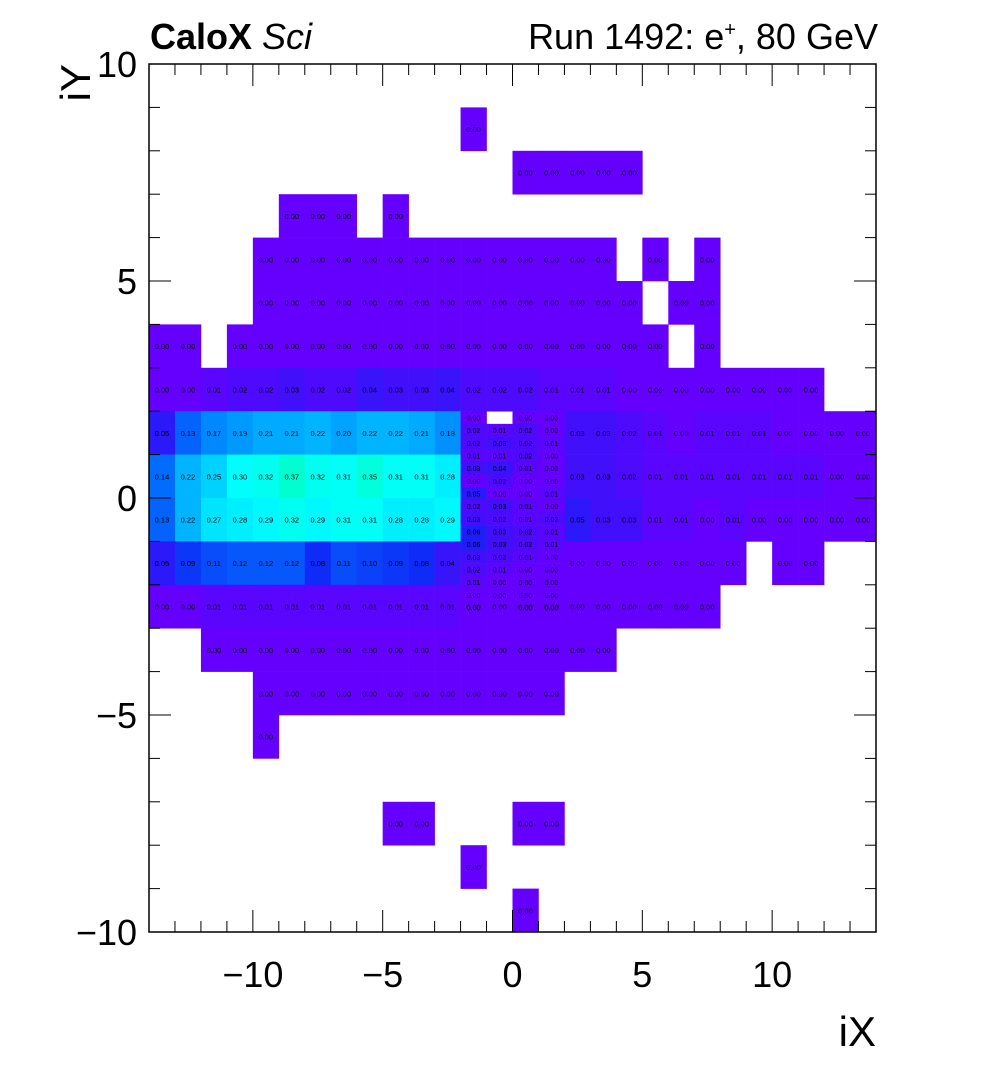 The height and width of the screenshot is (1072, 996). What do you see at coordinates (626, 36) in the screenshot?
I see `run-text: Run 1492: e` at bounding box center [626, 36].